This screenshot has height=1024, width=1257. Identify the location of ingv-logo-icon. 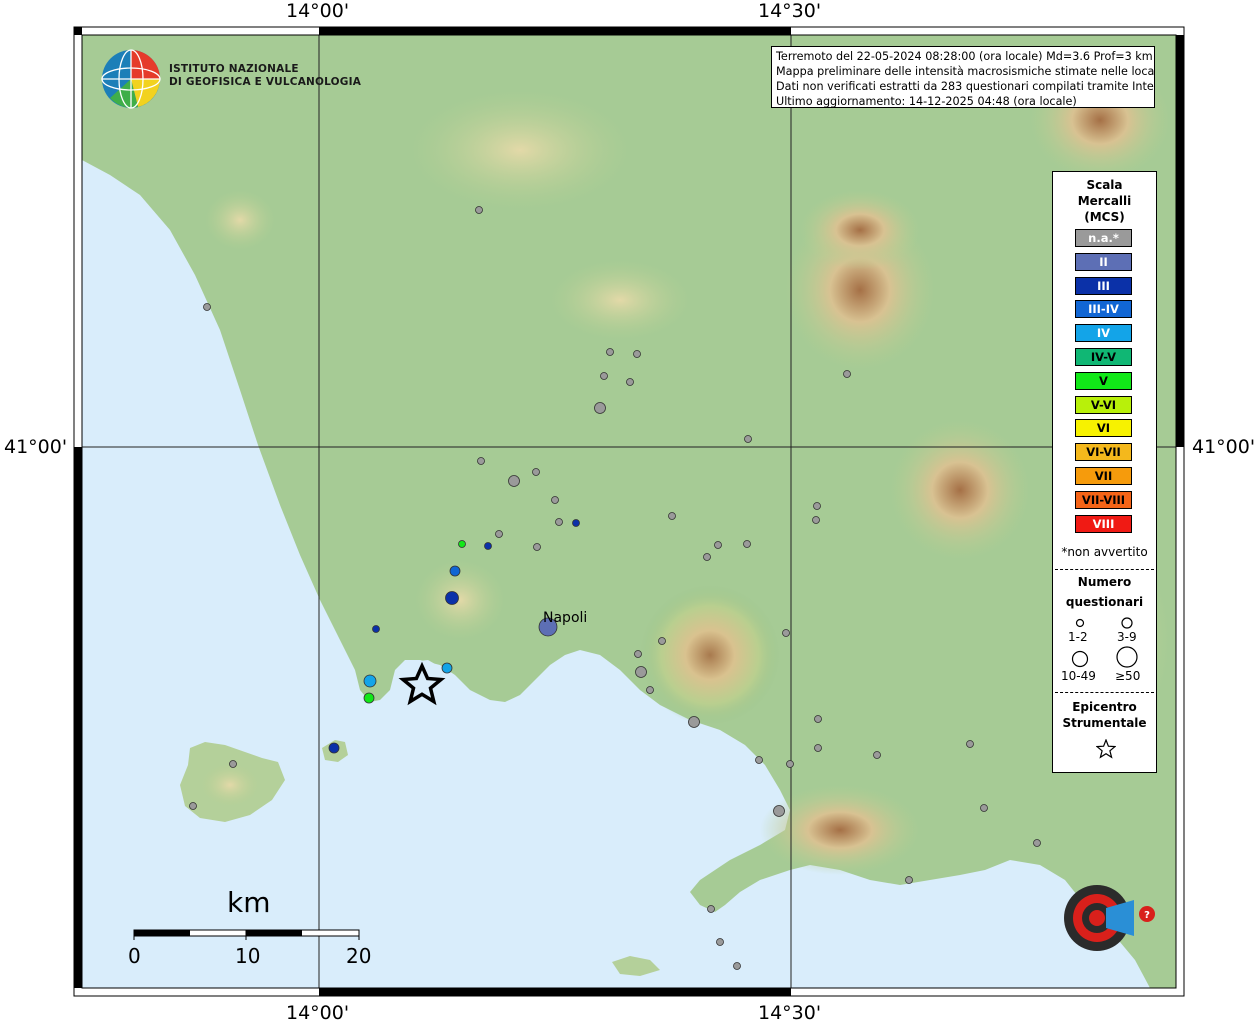
(131, 79).